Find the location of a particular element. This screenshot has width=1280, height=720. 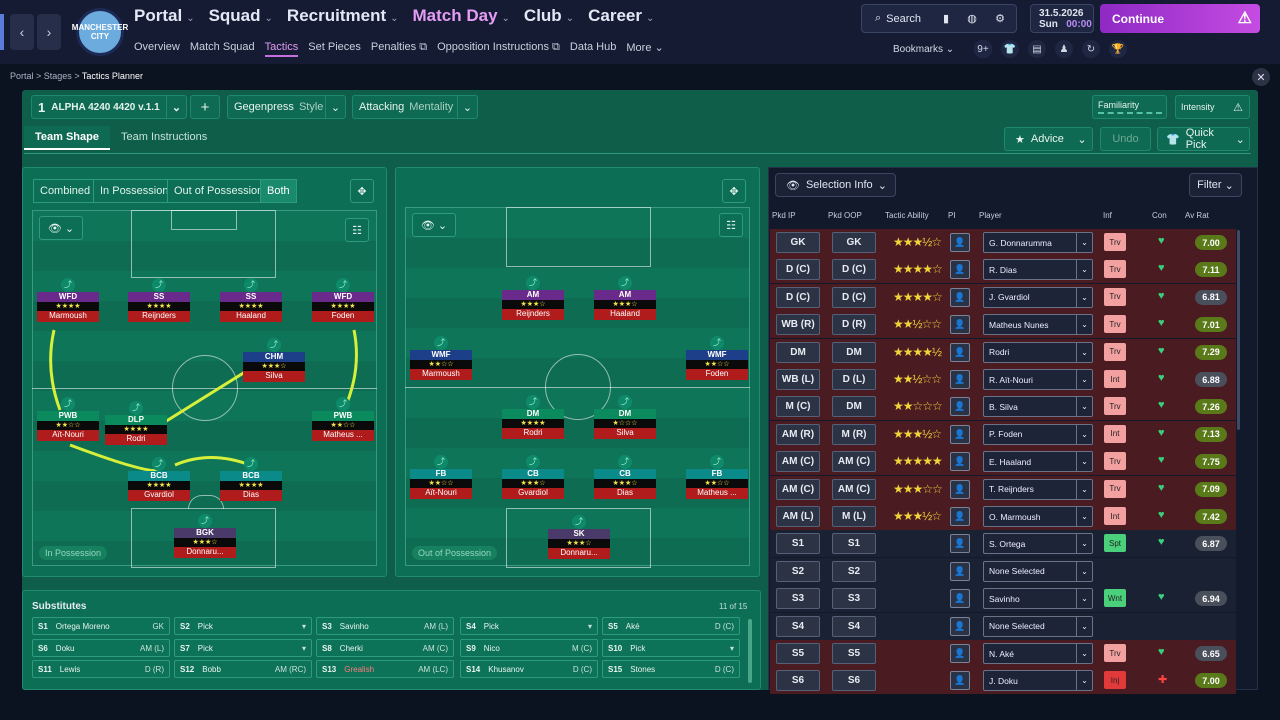

refresh-icon: ↻ is located at coordinates (1091, 49).